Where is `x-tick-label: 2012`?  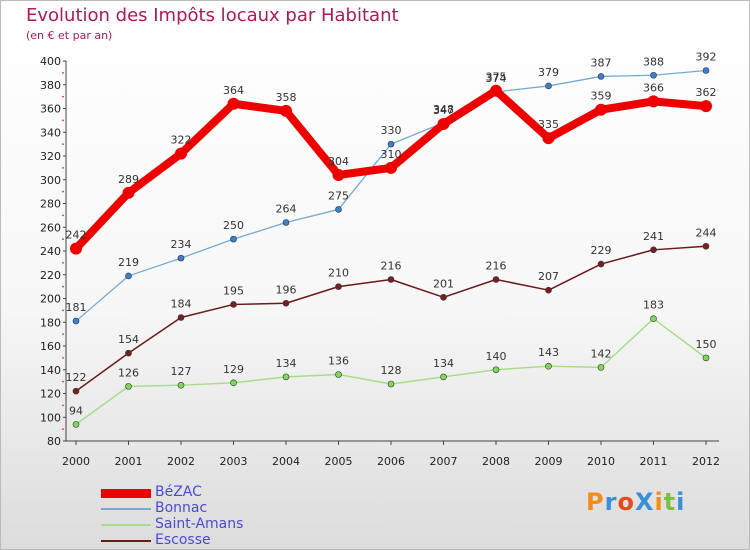
x-tick-label: 2012 is located at coordinates (706, 461).